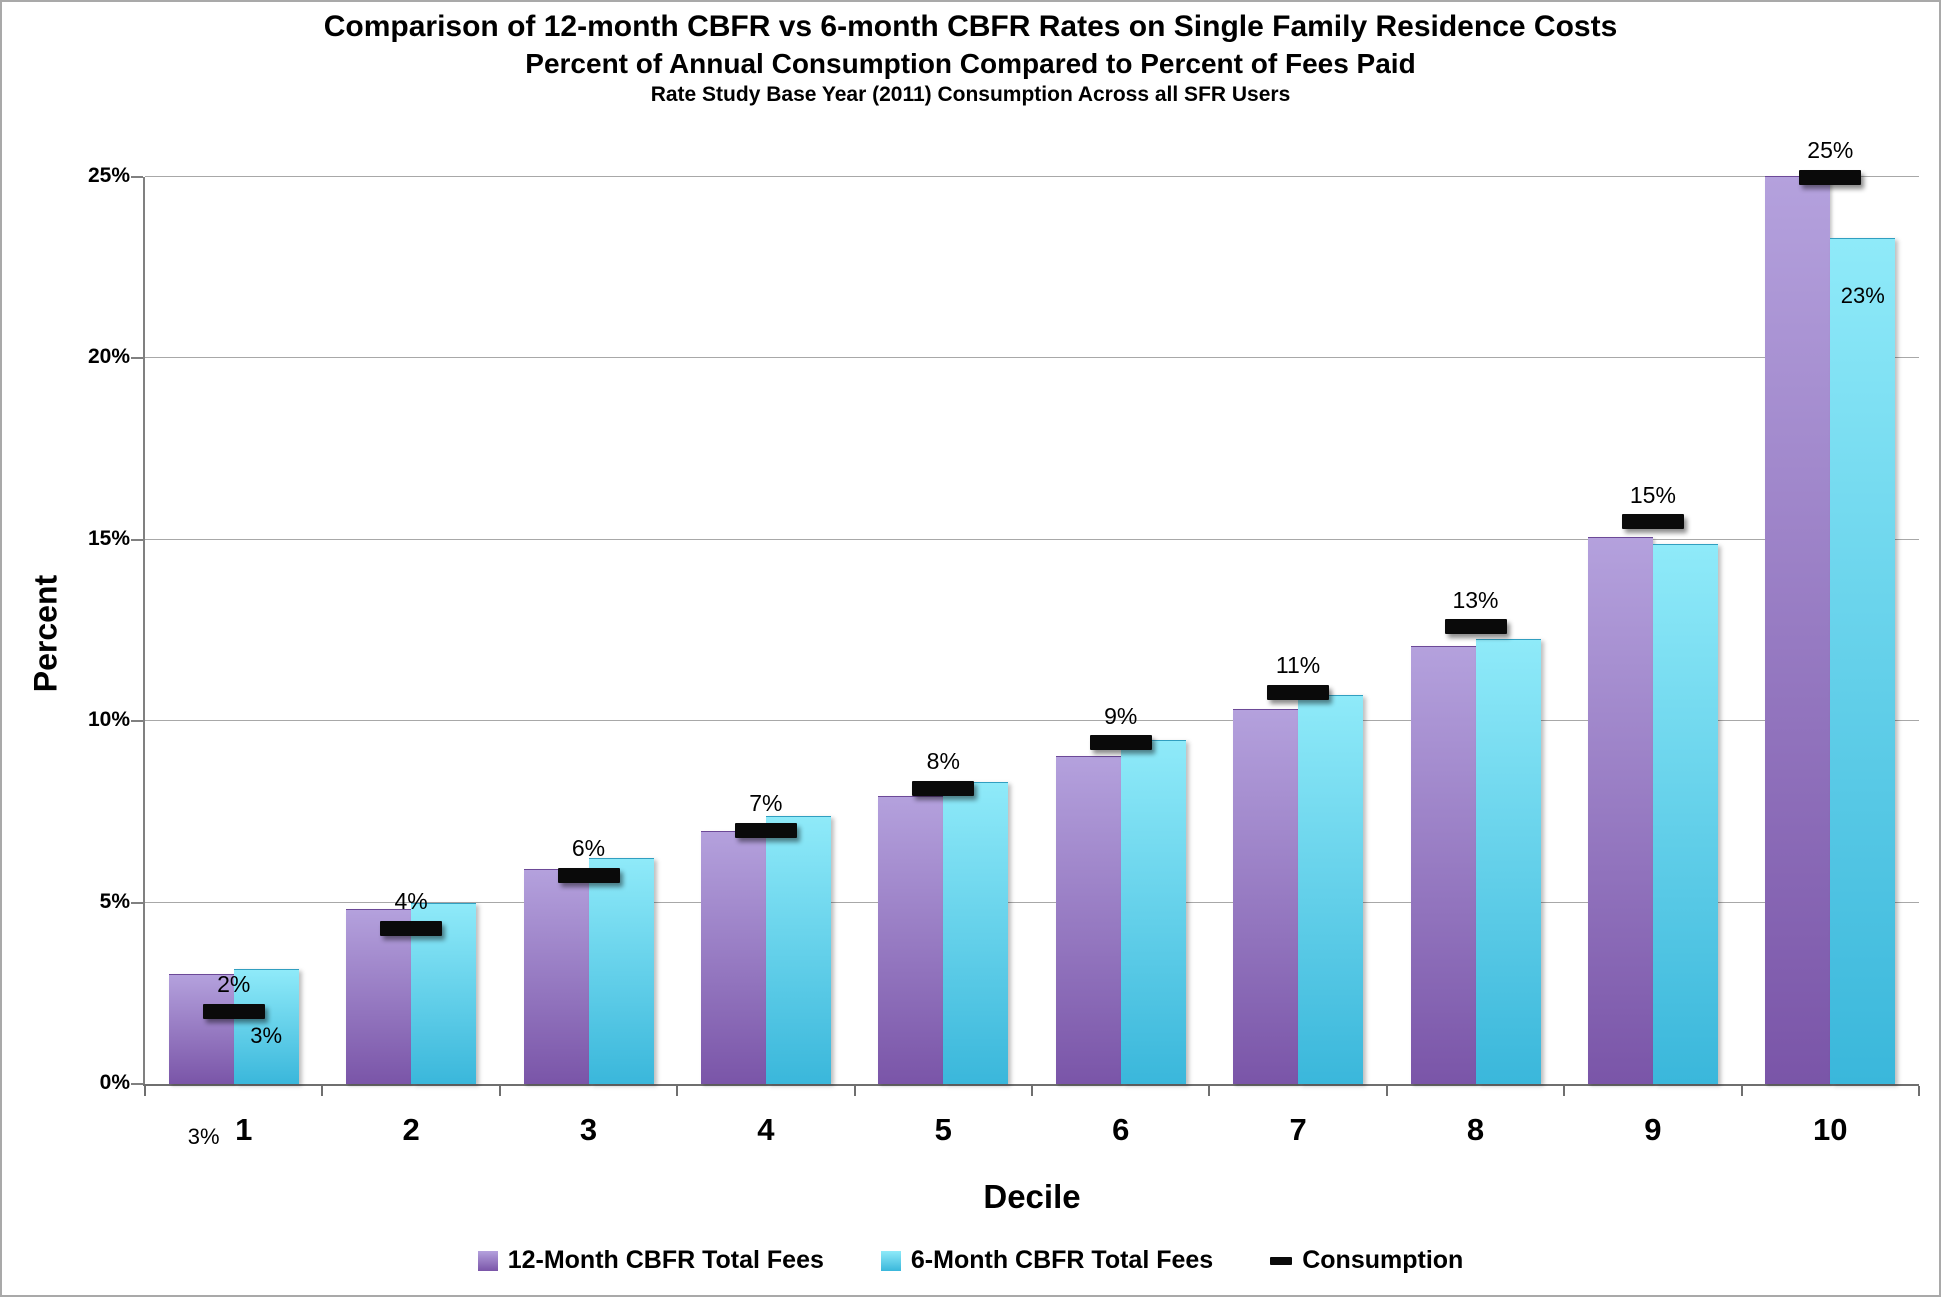 This screenshot has height=1297, width=1941. I want to click on x-tick-label-decile-2: 2, so click(411, 1129).